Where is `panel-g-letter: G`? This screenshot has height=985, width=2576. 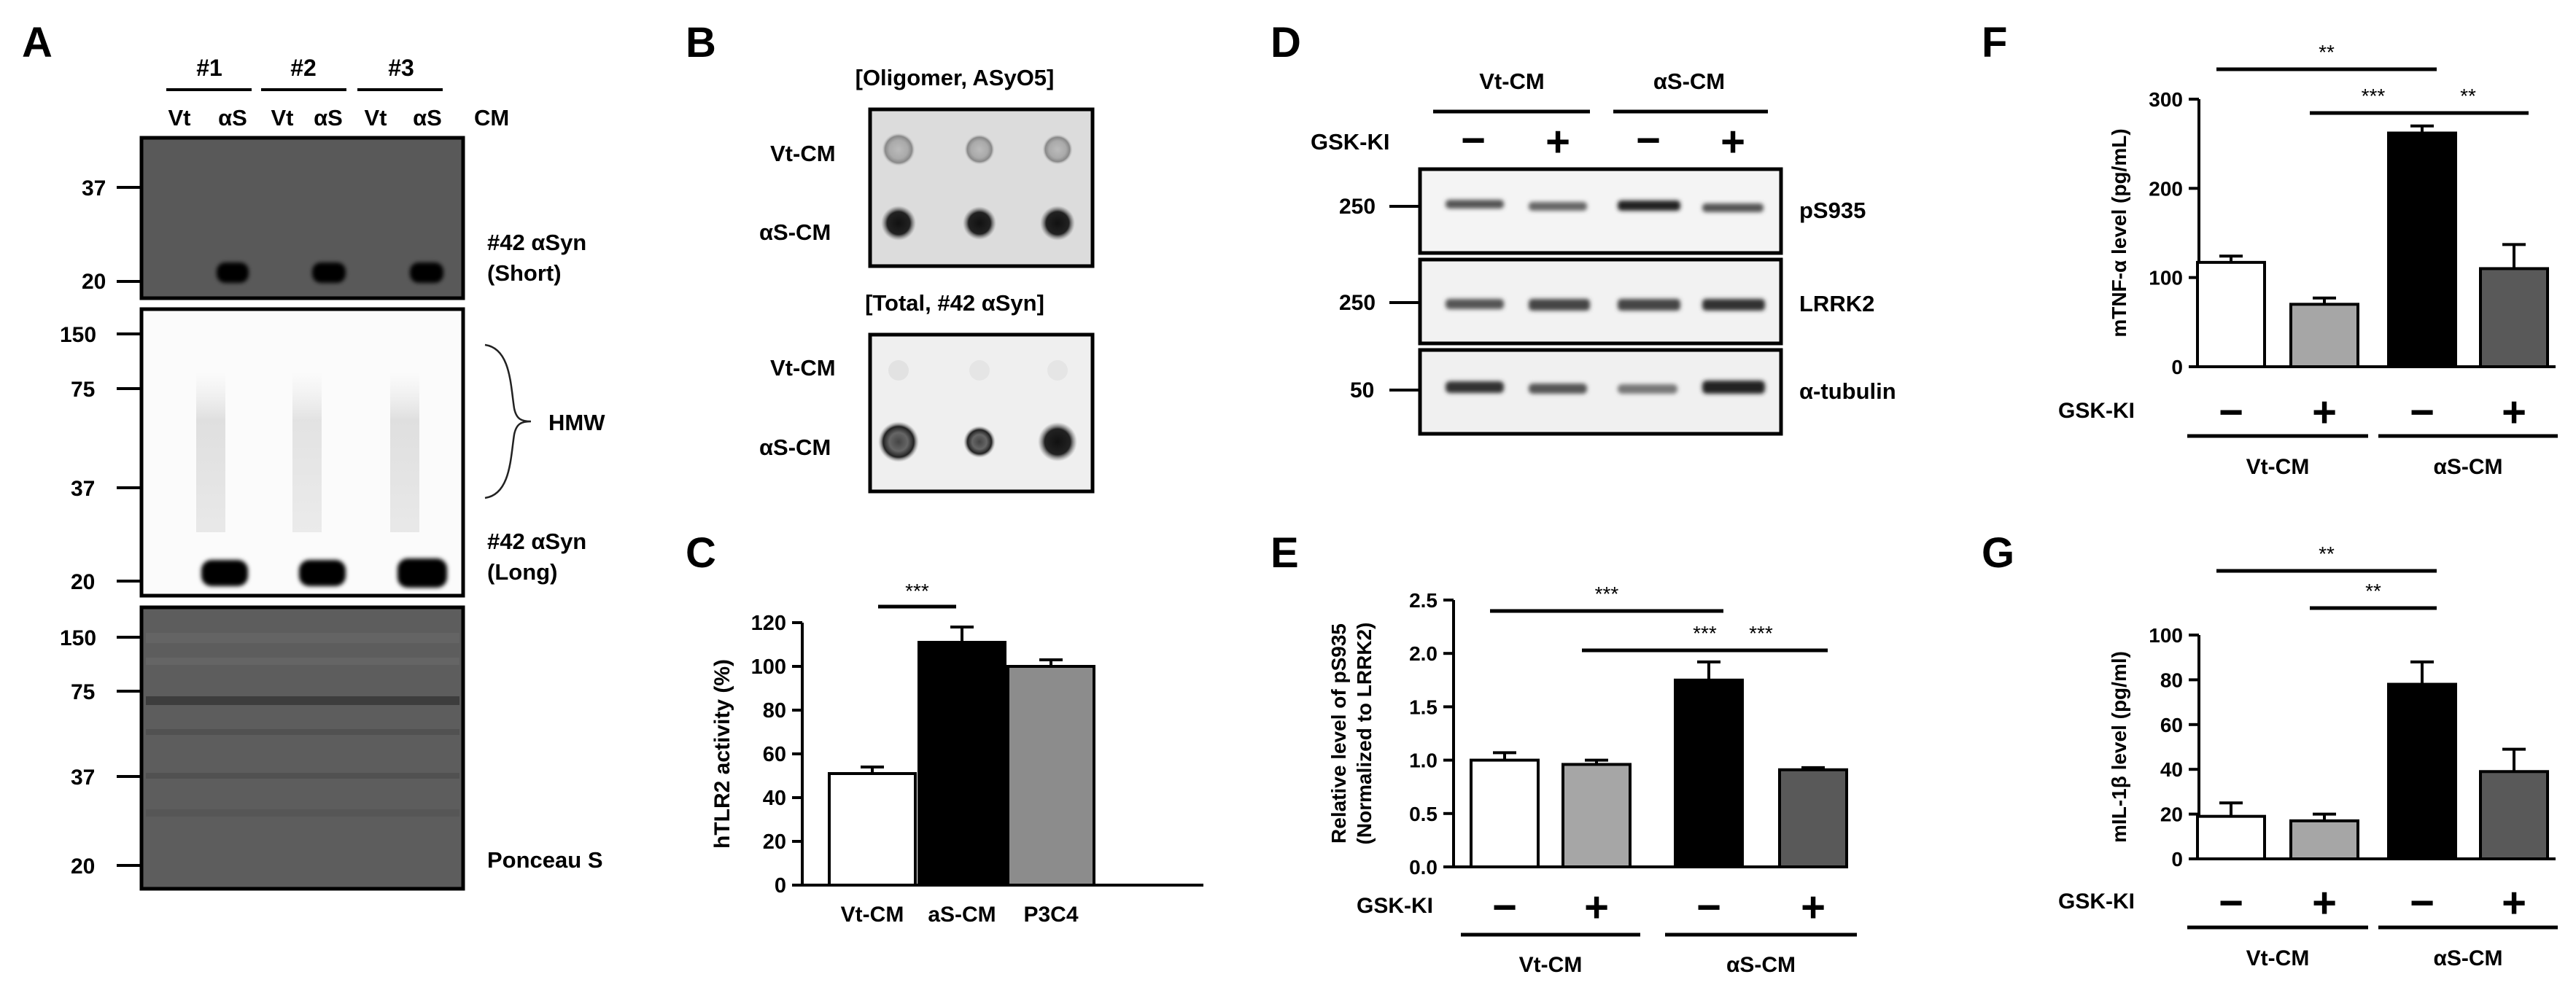 panel-g-letter: G is located at coordinates (1998, 553).